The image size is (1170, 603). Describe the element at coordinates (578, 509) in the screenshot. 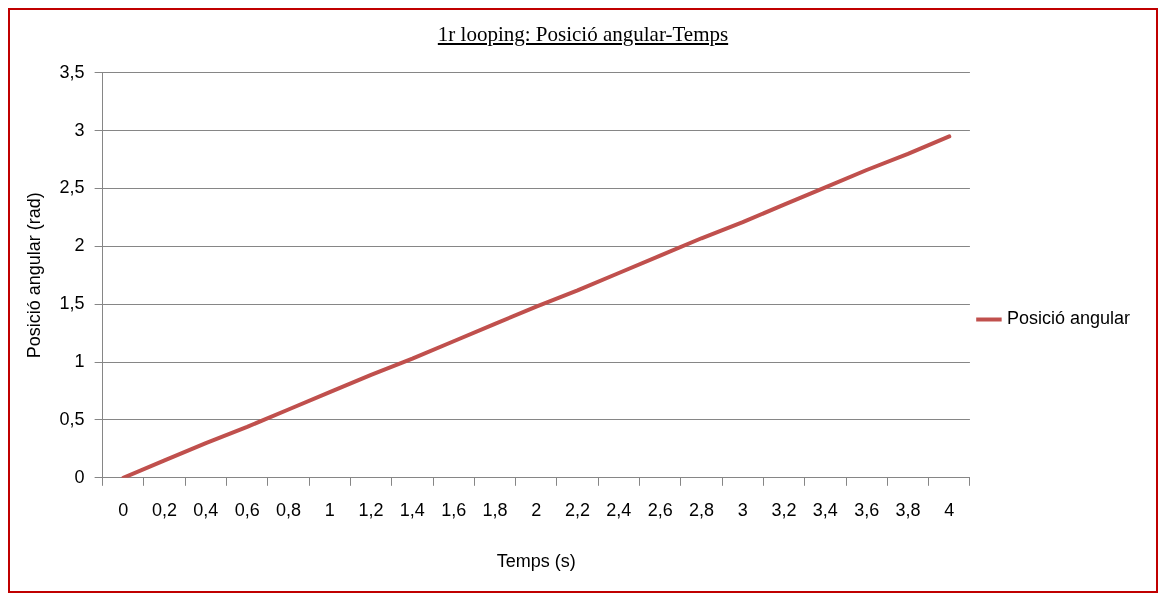

I see `x-tick-label: 2,2` at that location.